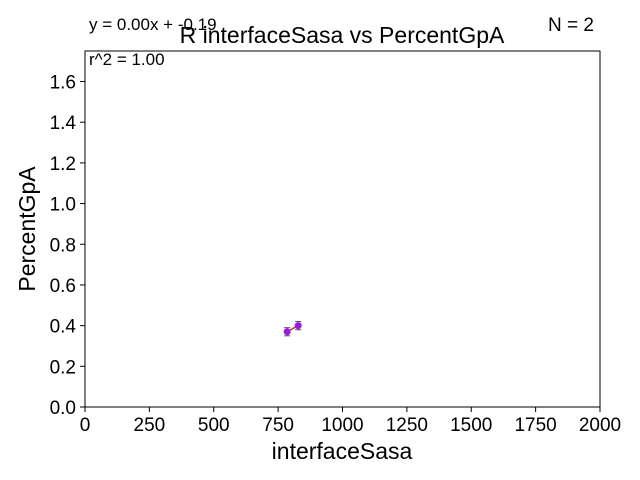 This screenshot has height=480, width=640. What do you see at coordinates (63, 367) in the screenshot?
I see `y-tick-label: 0.2` at bounding box center [63, 367].